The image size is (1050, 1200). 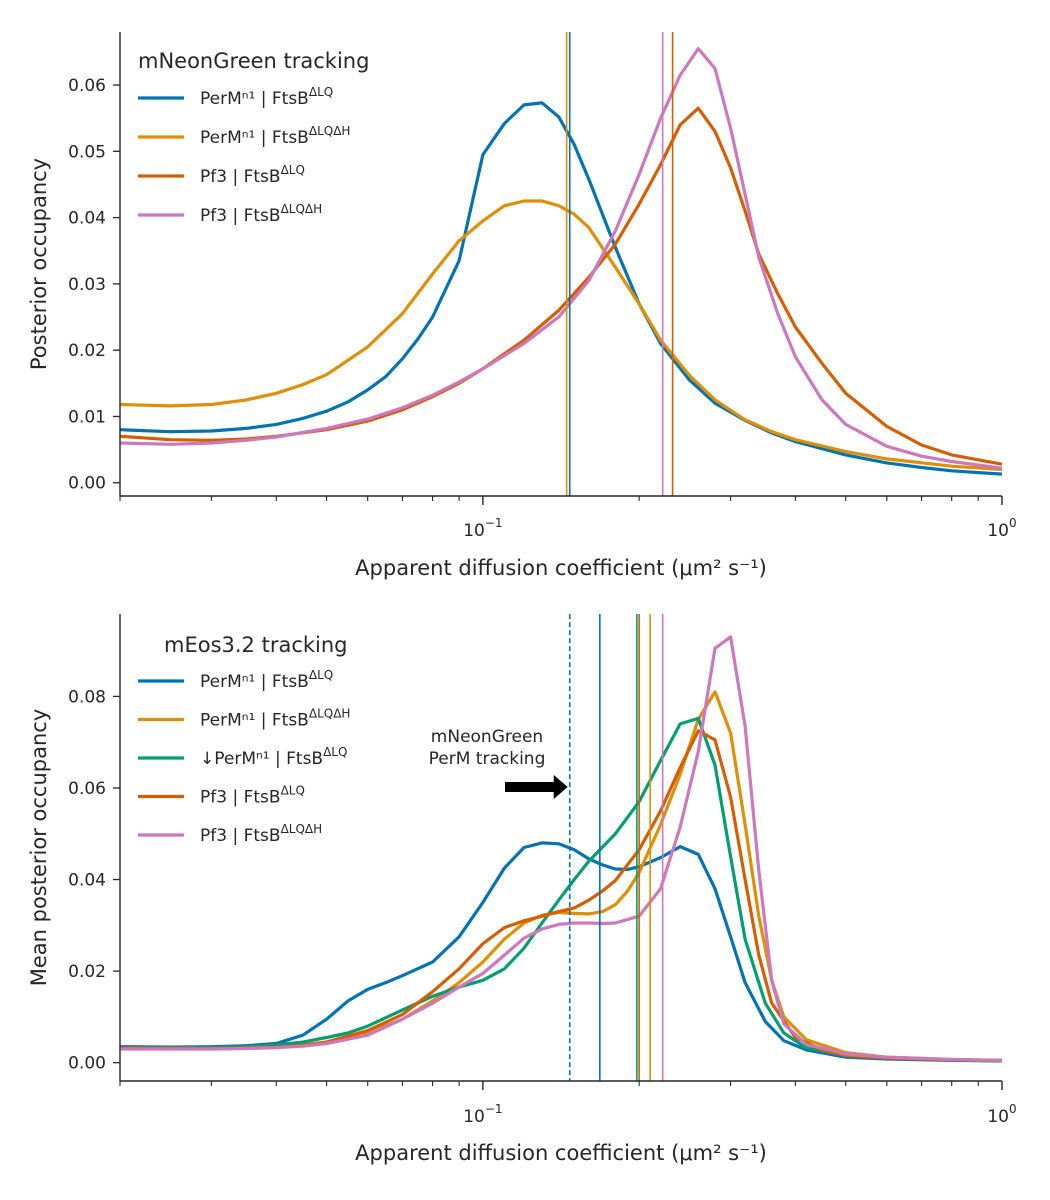 I want to click on legend-label-4: Pf3 | FtsBΔLQΔH, so click(x=261, y=834).